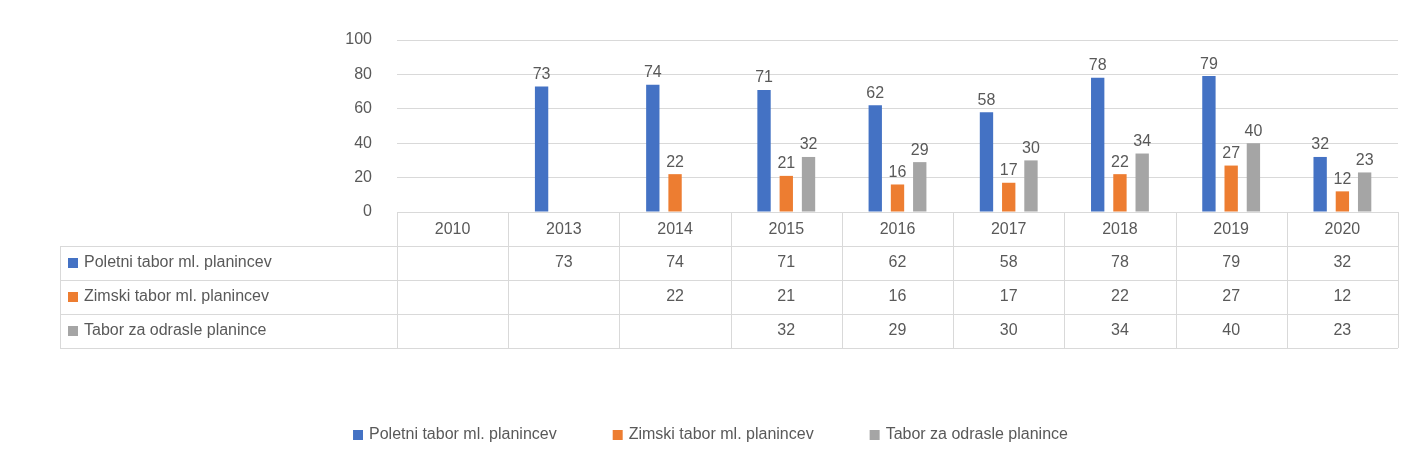 This screenshot has height=471, width=1421. I want to click on text: 62, so click(897, 262).